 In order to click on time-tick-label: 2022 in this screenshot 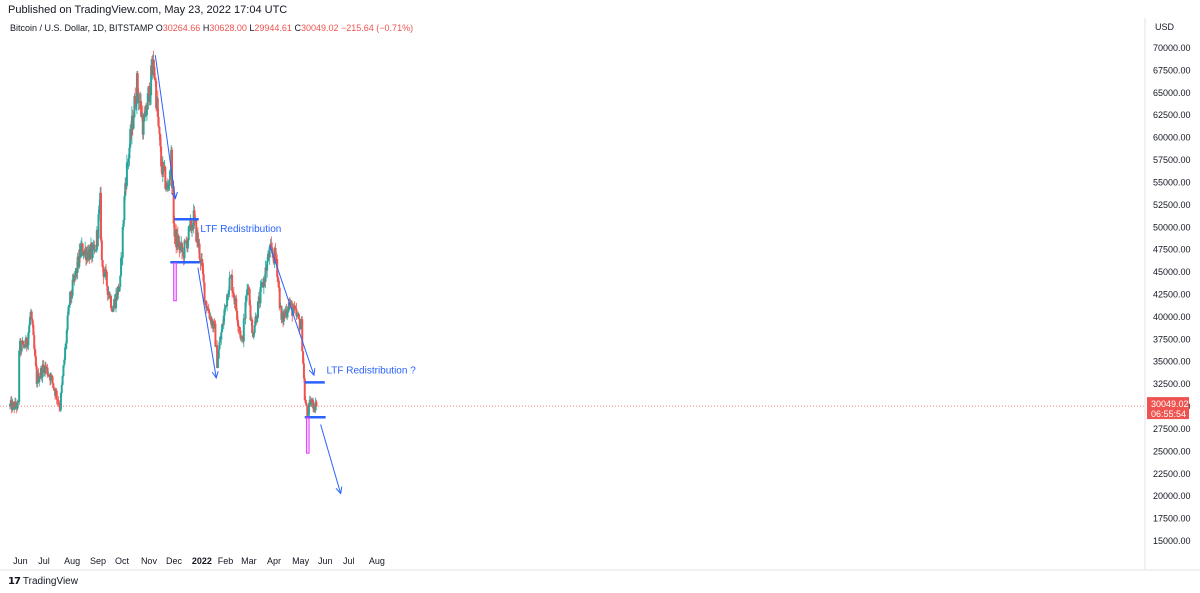, I will do `click(202, 561)`.